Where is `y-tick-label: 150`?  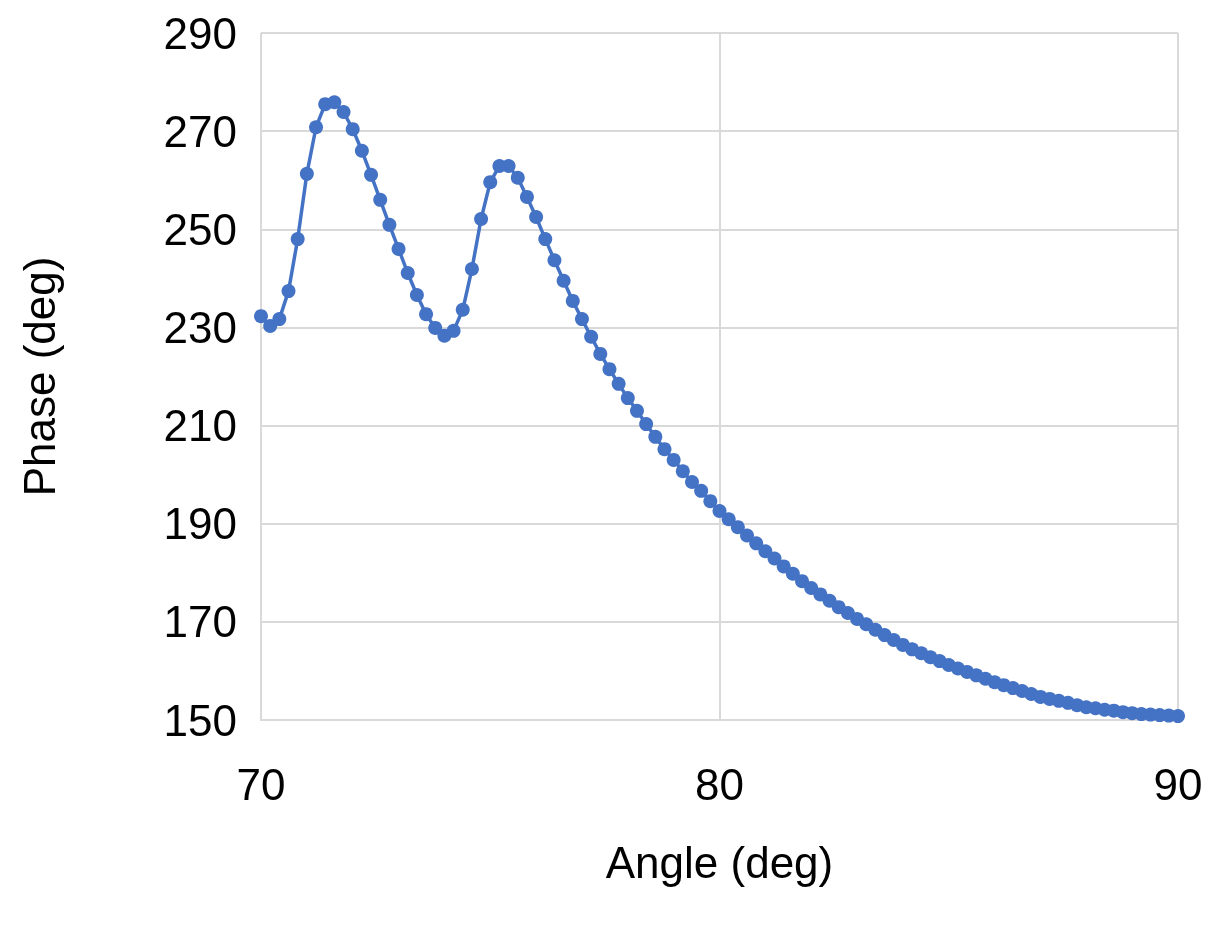
y-tick-label: 150 is located at coordinates (200, 720).